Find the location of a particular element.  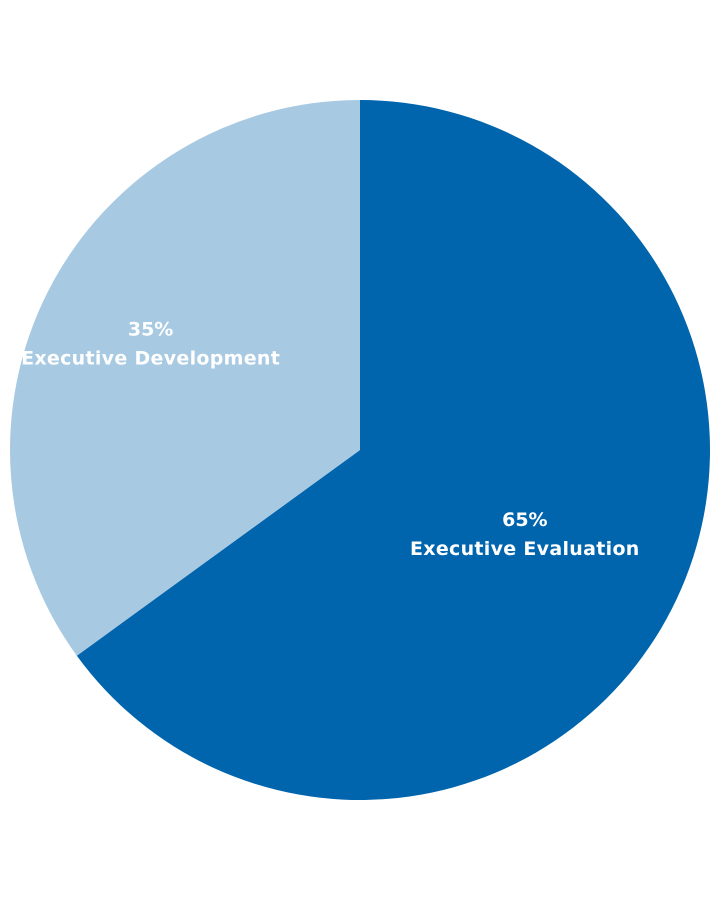

slice-category-label: Executive Development is located at coordinates (150, 358).